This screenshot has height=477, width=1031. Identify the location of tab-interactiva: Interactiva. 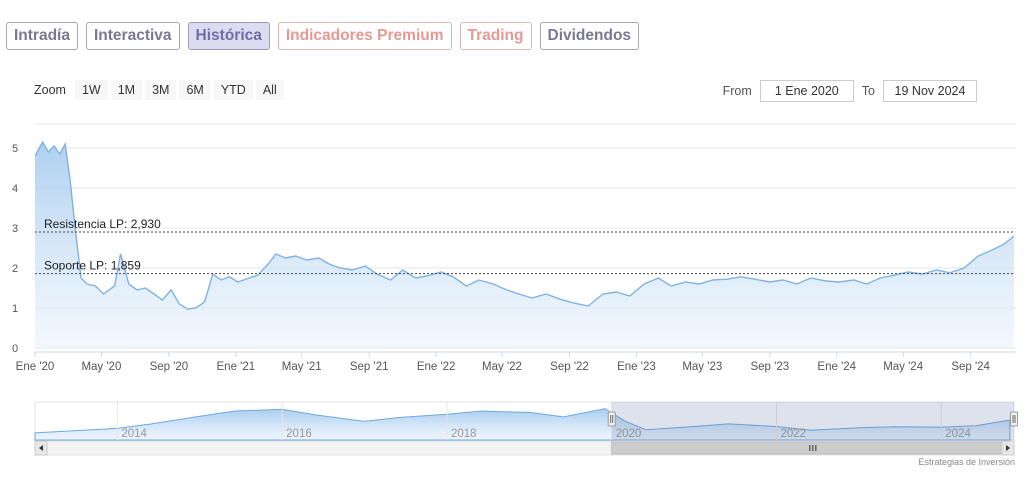
(132, 36).